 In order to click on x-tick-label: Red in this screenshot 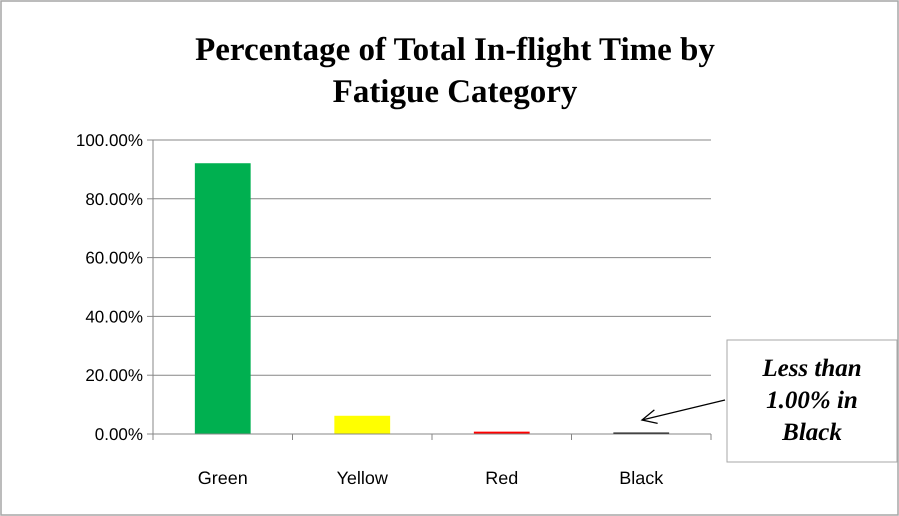, I will do `click(501, 478)`.